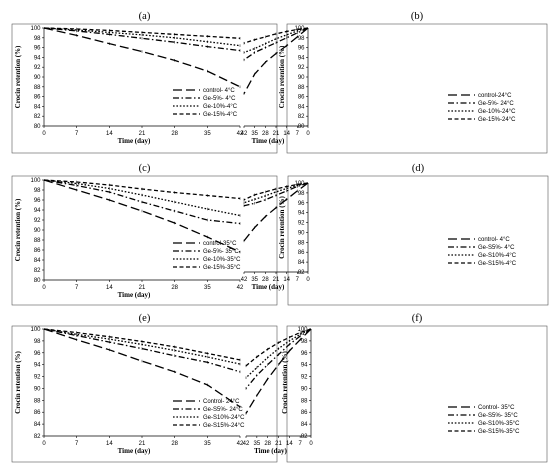 Image resolution: width=550 pixels, height=466 pixels. I want to click on legend-label: Ge-S5%- 24°C, so click(223, 410).